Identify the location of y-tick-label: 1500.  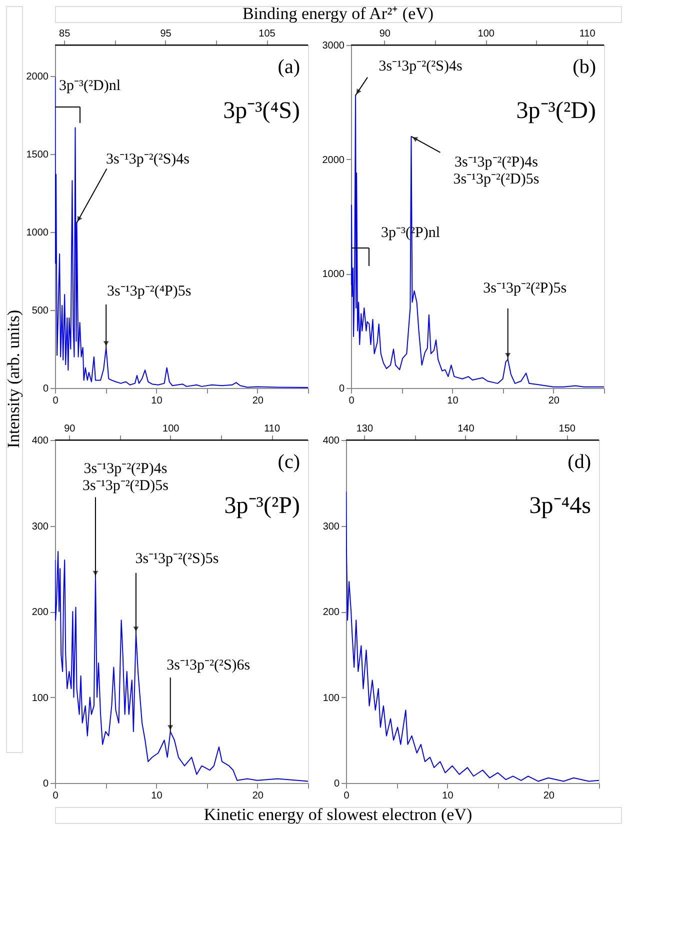
(37, 155).